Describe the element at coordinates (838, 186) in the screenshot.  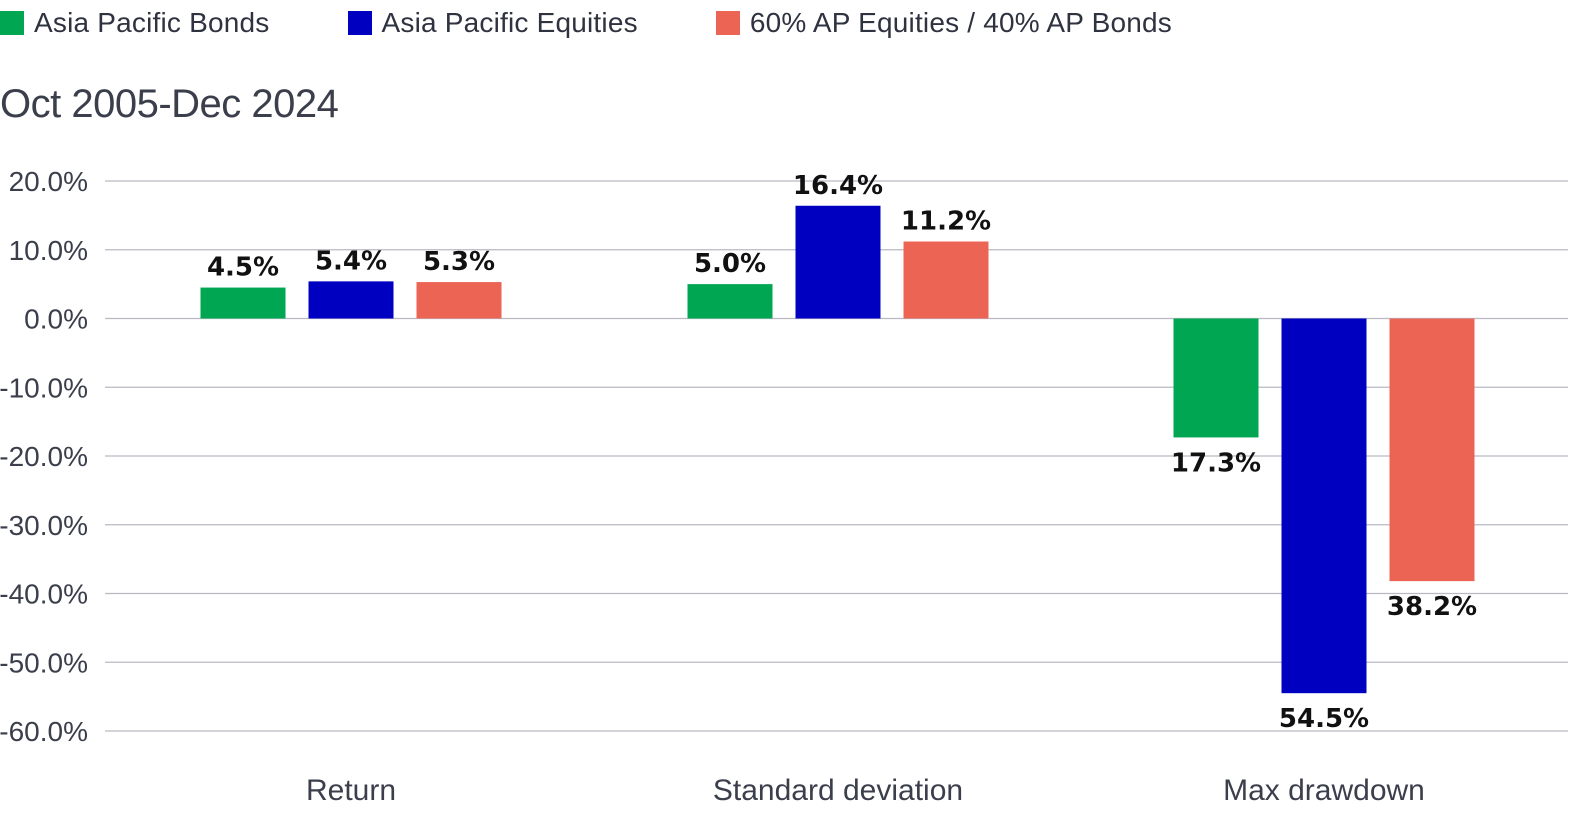
I see `data-label: 16.4%` at that location.